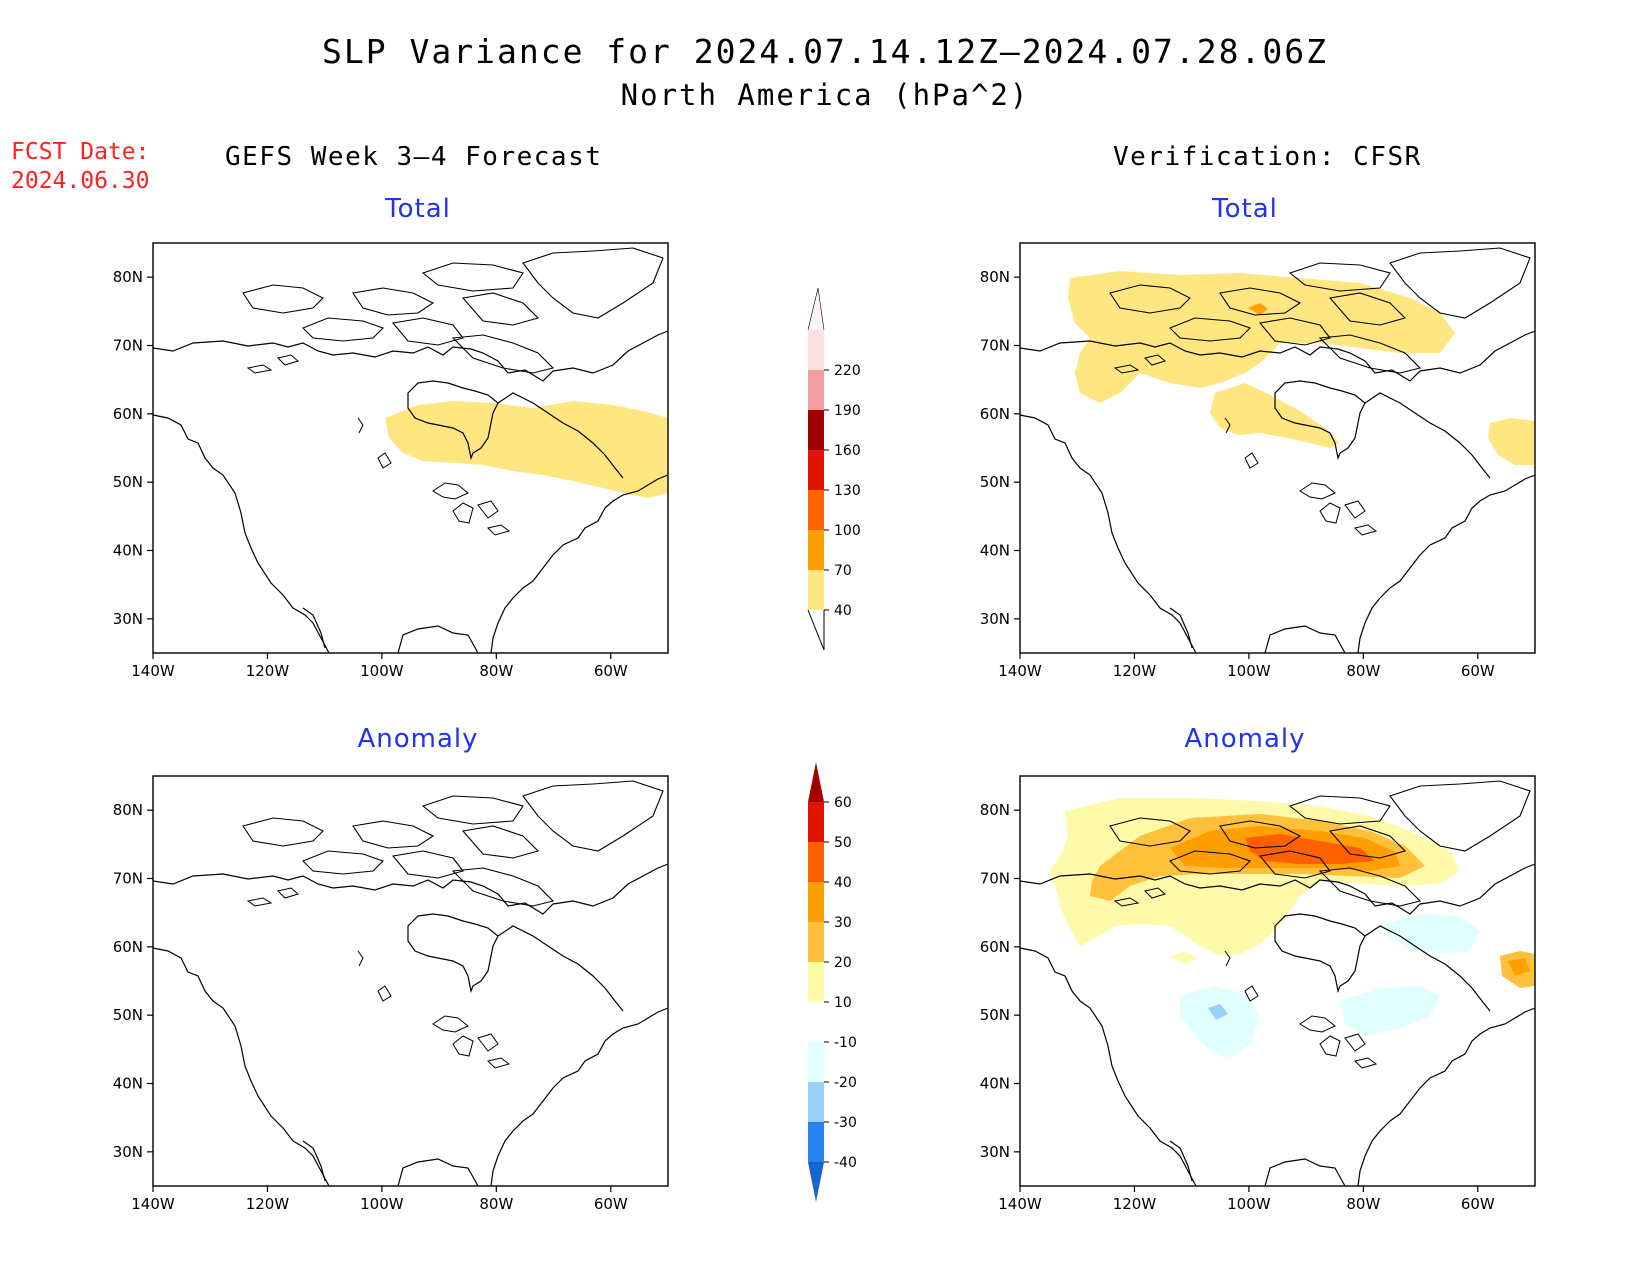 The image size is (1650, 1275). What do you see at coordinates (847, 451) in the screenshot?
I see `colorbar-total-label: 160` at bounding box center [847, 451].